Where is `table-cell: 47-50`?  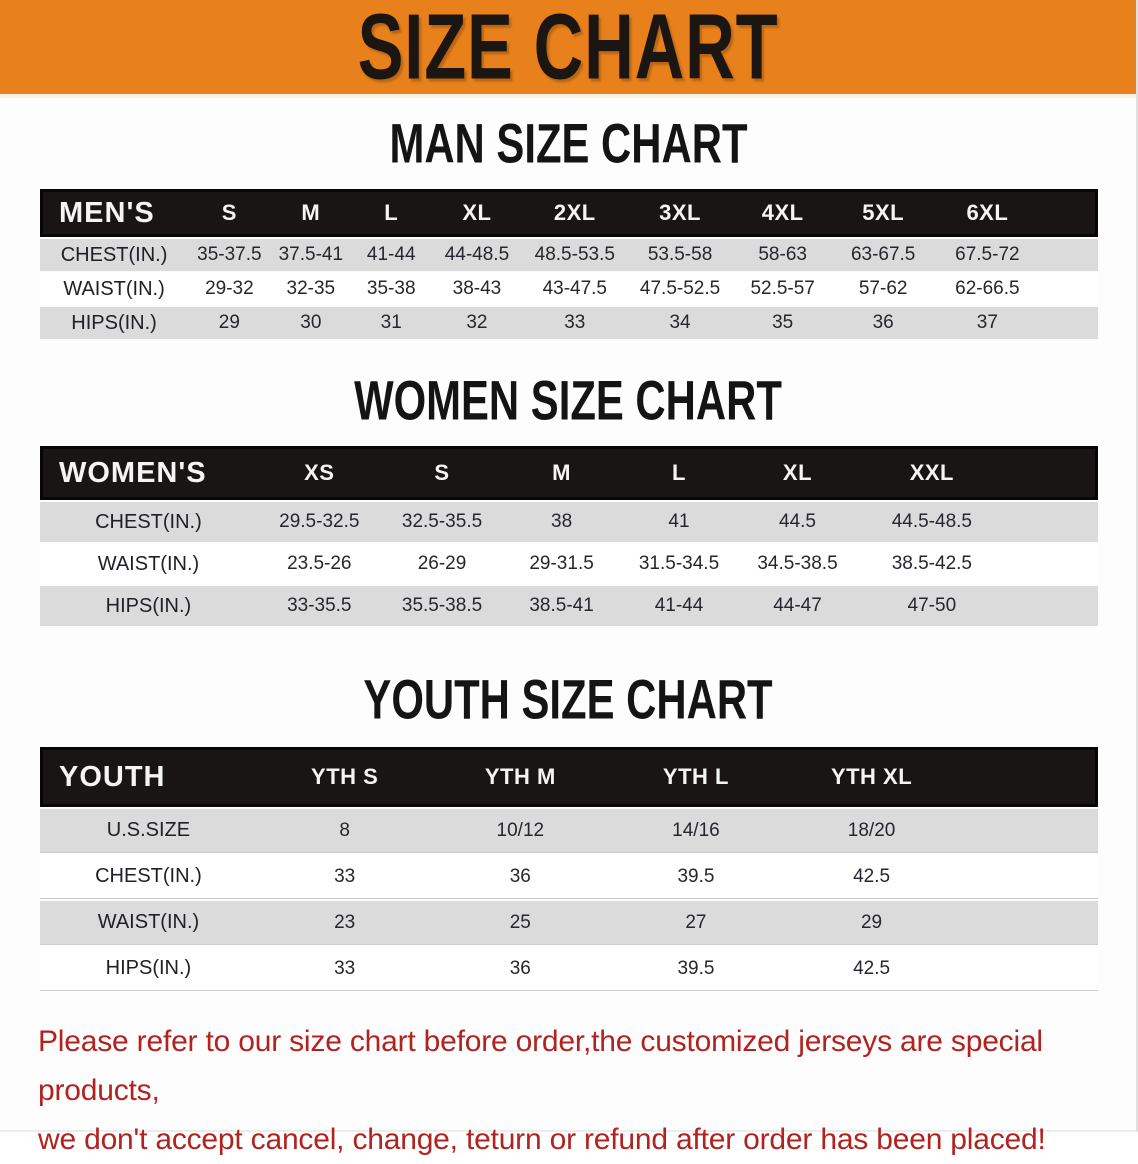 table-cell: 47-50 is located at coordinates (931, 606).